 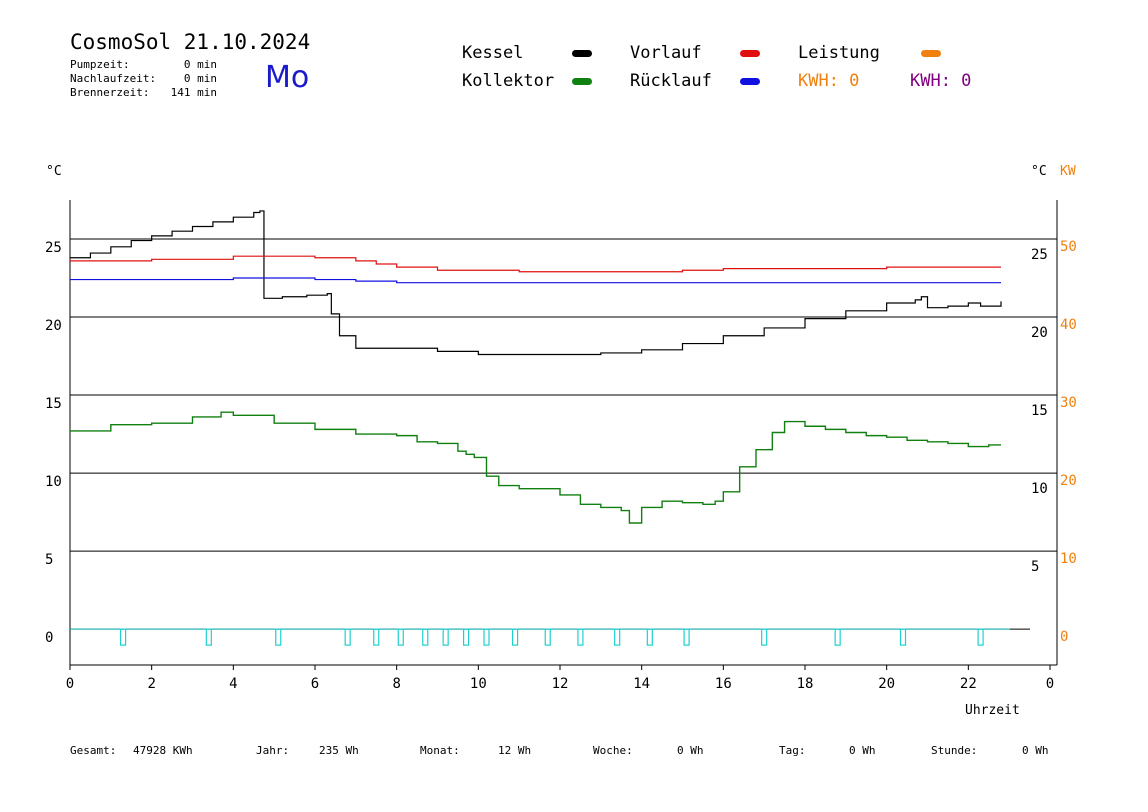 I want to click on y-tick-label-kw: 50, so click(x=1068, y=247).